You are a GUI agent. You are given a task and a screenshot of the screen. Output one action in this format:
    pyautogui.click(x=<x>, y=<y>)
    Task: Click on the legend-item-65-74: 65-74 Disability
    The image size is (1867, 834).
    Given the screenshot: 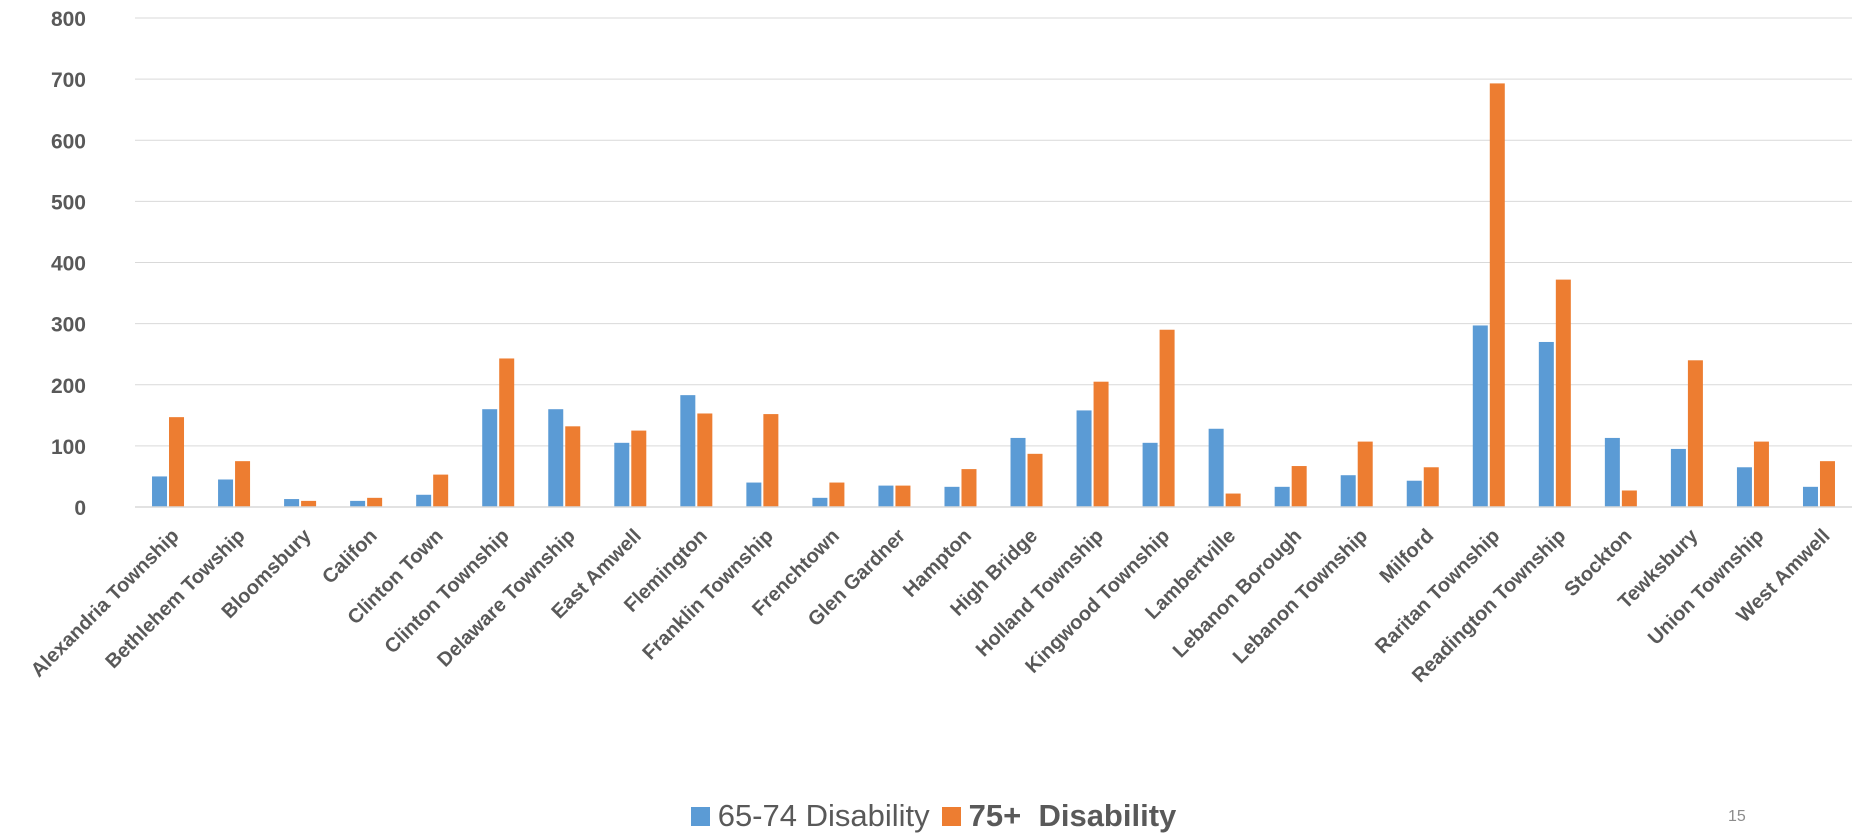 What is the action you would take?
    pyautogui.click(x=810, y=816)
    